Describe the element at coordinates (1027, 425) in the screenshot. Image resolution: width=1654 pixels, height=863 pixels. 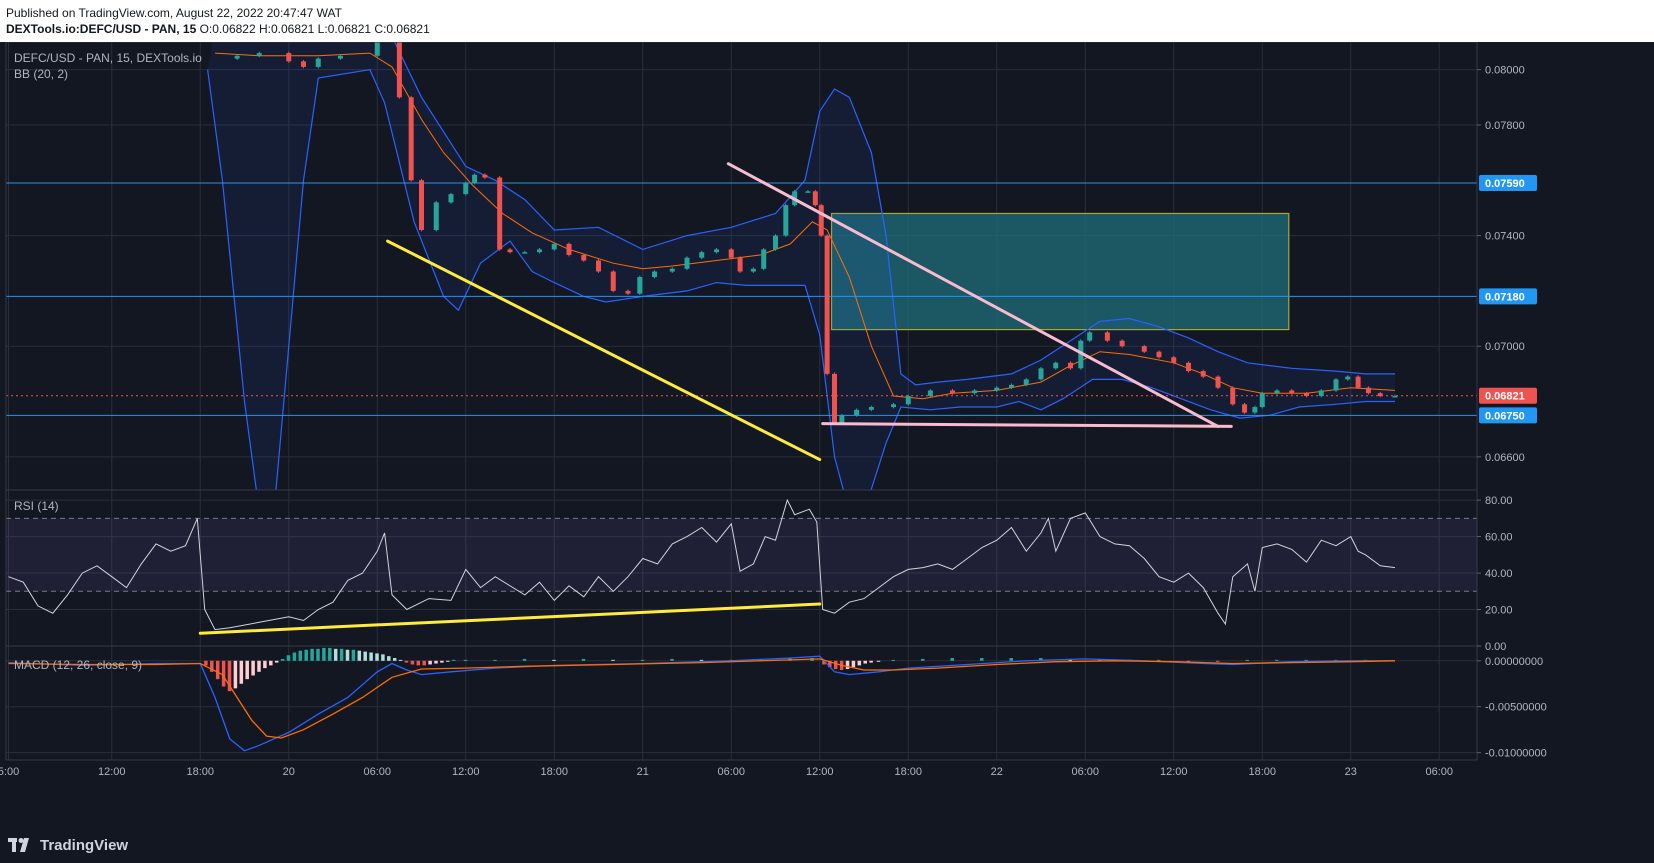
I see `base-line` at that location.